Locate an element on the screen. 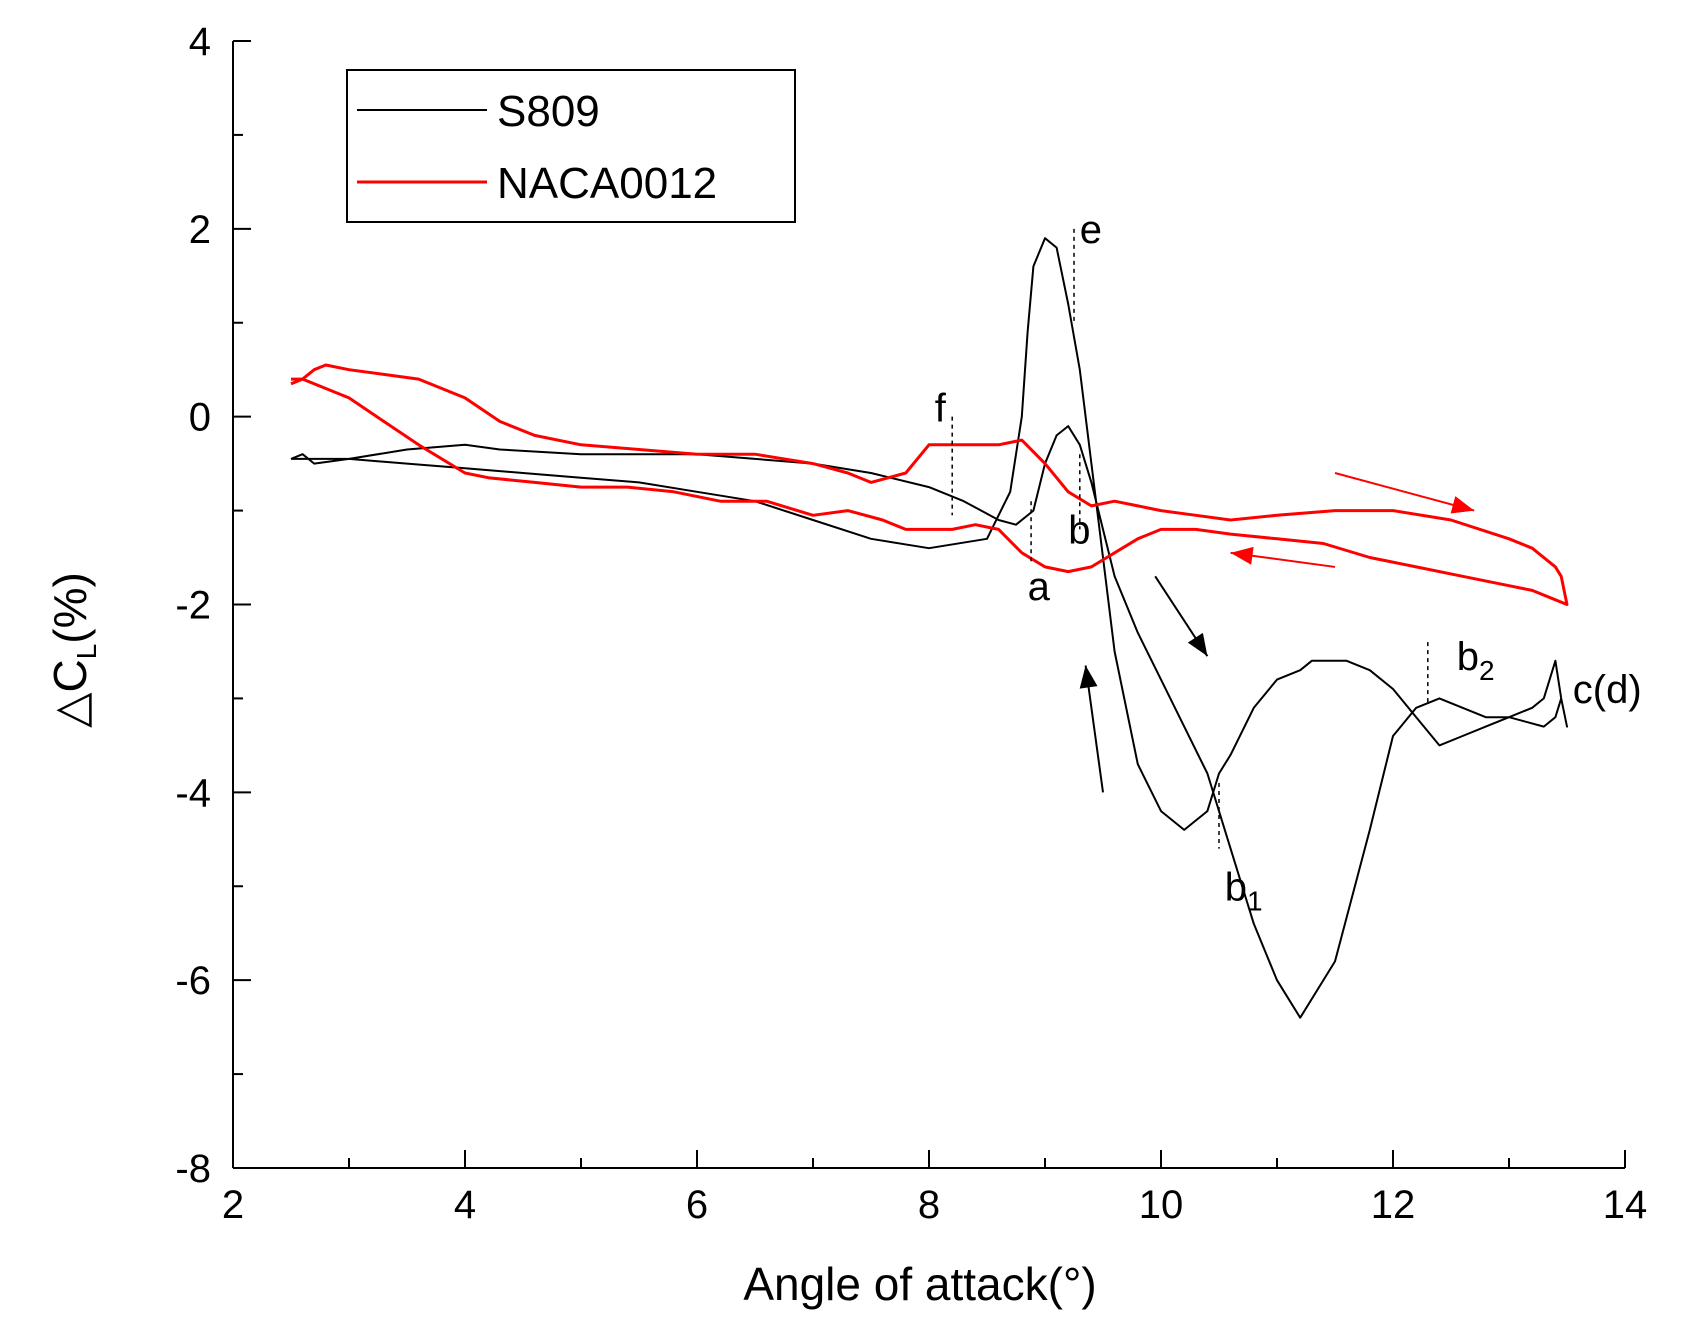 Image resolution: width=1692 pixels, height=1336 pixels. annotation-label: e is located at coordinates (1091, 230).